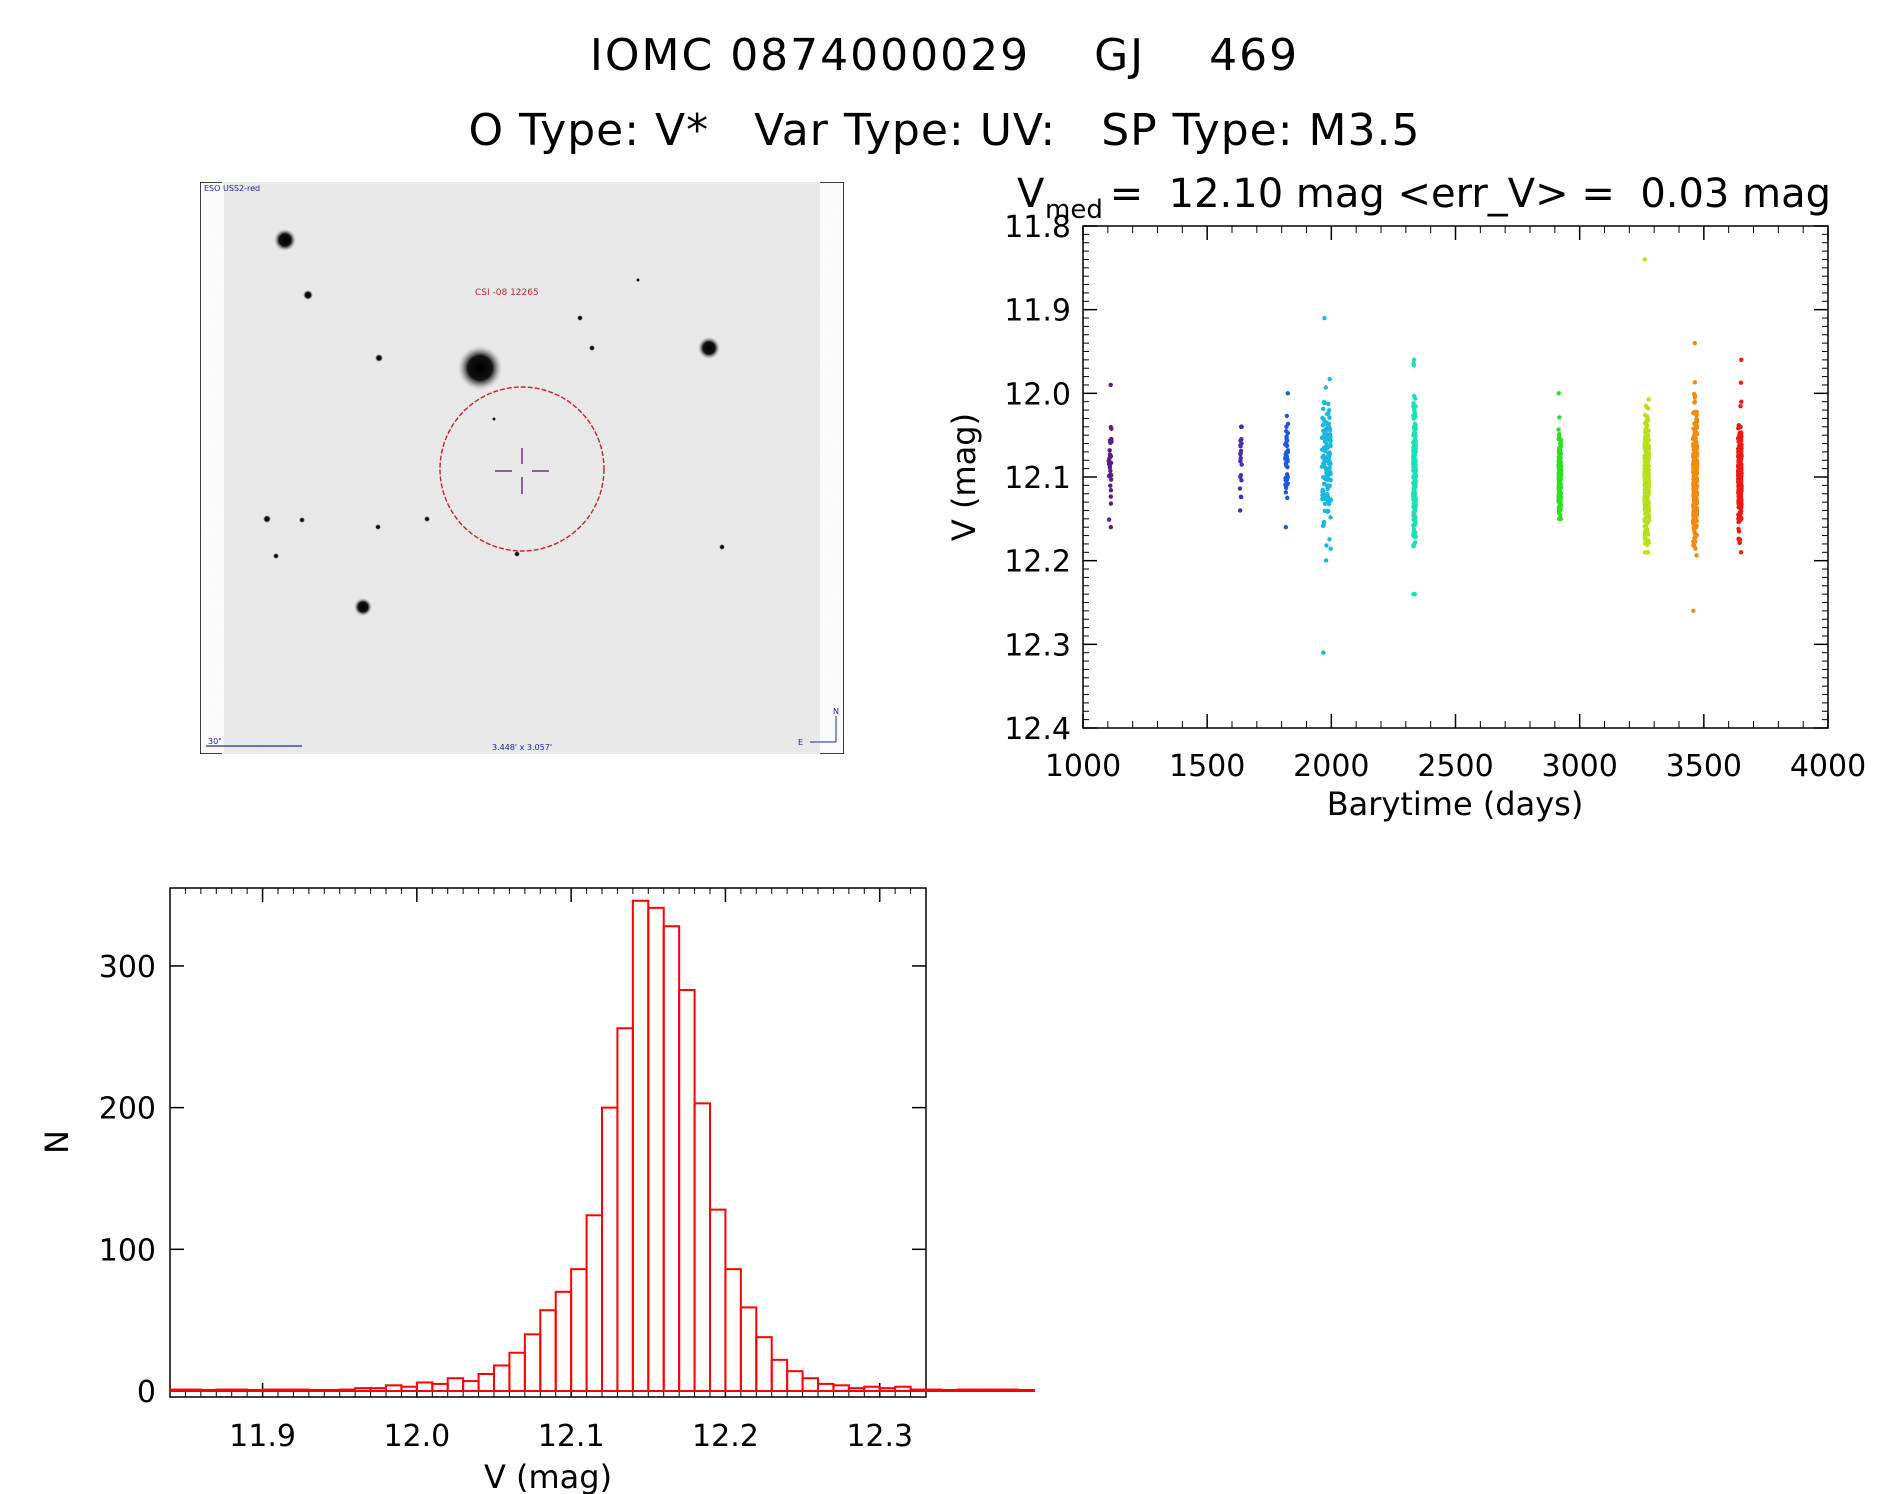 This screenshot has height=1494, width=1889. I want to click on target-crosshair, so click(522, 471).